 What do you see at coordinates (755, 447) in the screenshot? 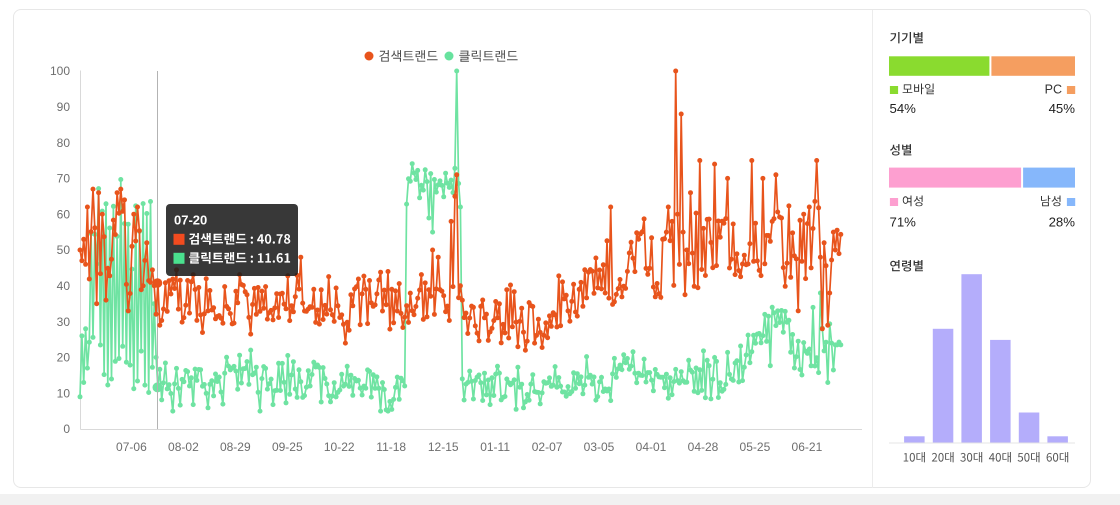
I see `svg-text: 05-25` at bounding box center [755, 447].